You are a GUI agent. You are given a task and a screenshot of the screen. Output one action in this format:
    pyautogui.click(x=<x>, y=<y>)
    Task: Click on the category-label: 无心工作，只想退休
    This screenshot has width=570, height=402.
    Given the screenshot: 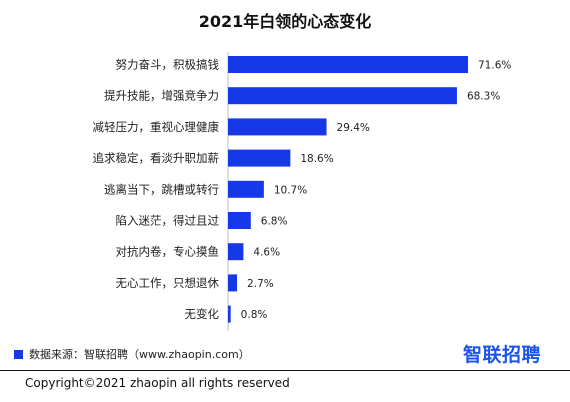 What is the action you would take?
    pyautogui.click(x=168, y=283)
    